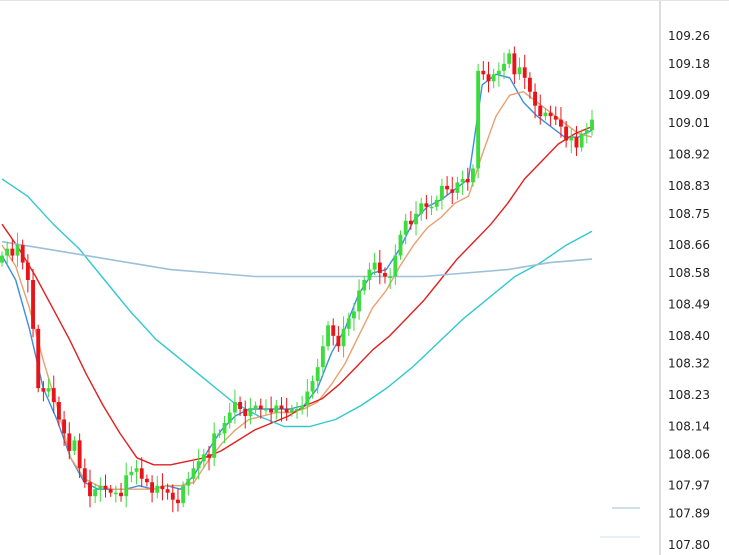 The image size is (729, 555). I want to click on price-tick-label: 108.66, so click(689, 245).